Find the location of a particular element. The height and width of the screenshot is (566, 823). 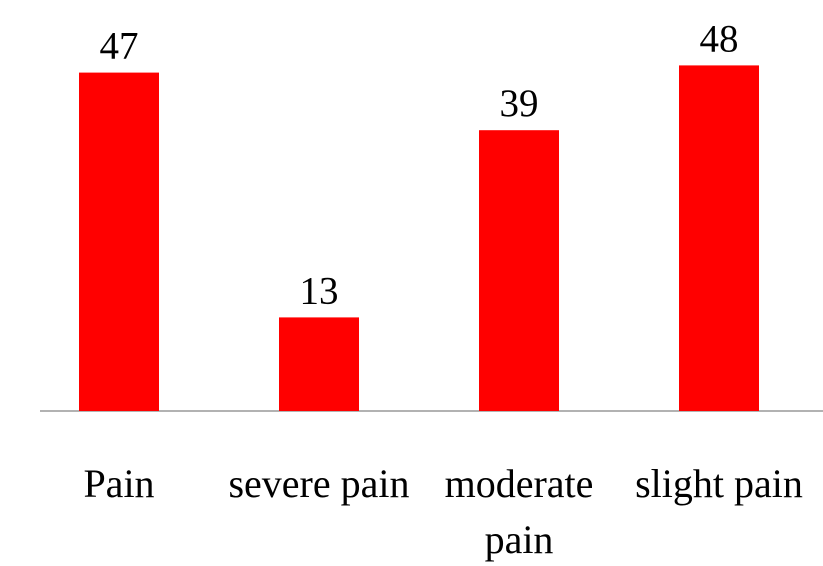

x-tick-label: moderate pain is located at coordinates (519, 511).